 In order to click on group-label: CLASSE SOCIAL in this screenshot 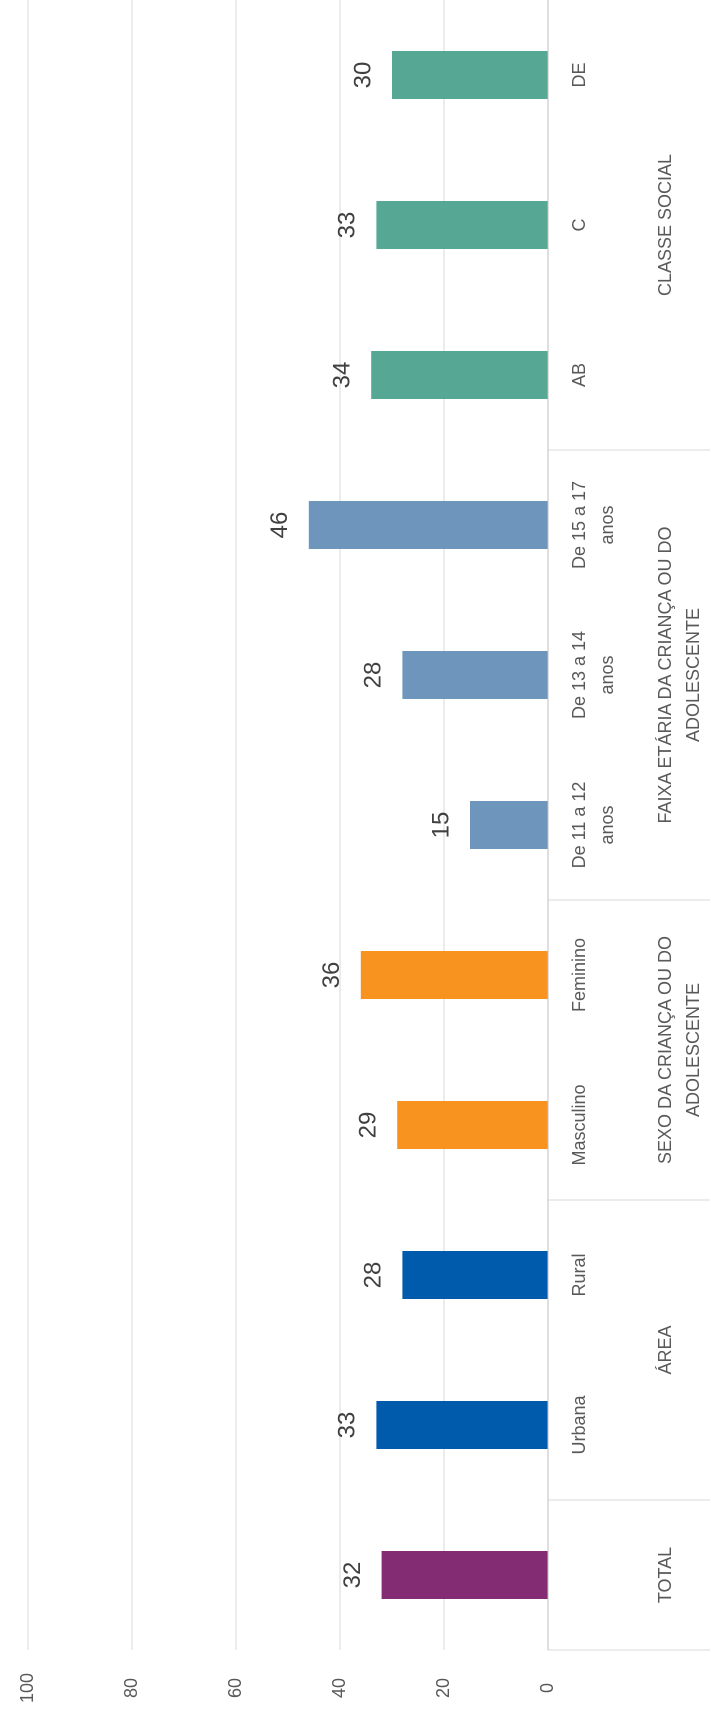, I will do `click(665, 225)`.